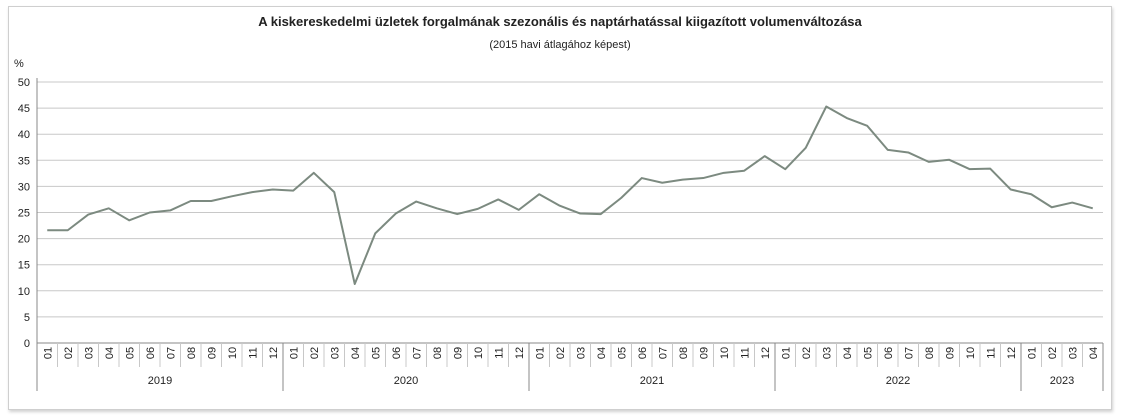 The height and width of the screenshot is (416, 1123). I want to click on y-tick-label: 35, so click(24, 161).